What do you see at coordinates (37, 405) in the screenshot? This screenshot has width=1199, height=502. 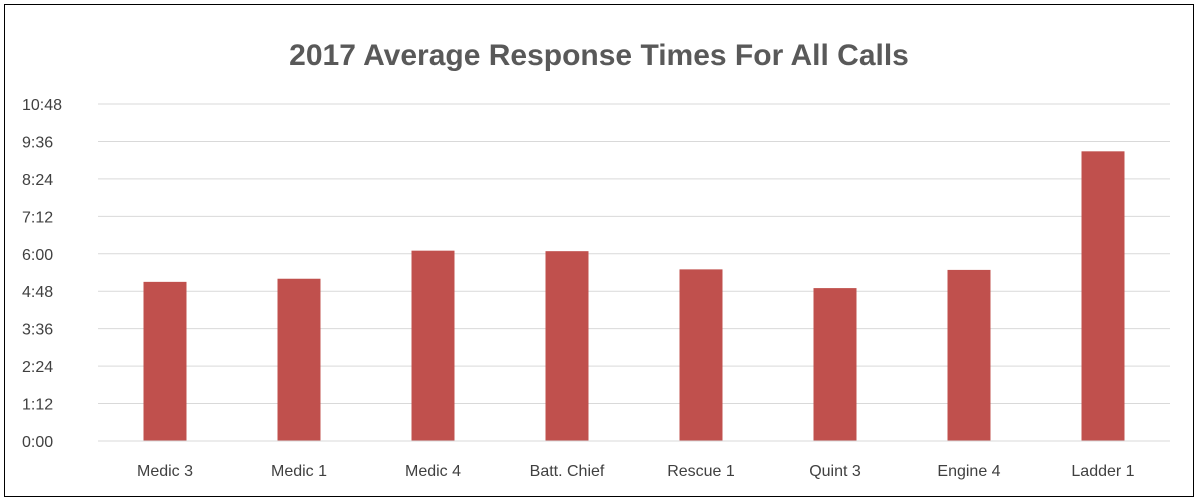 I see `y-tick-label: 1:12` at bounding box center [37, 405].